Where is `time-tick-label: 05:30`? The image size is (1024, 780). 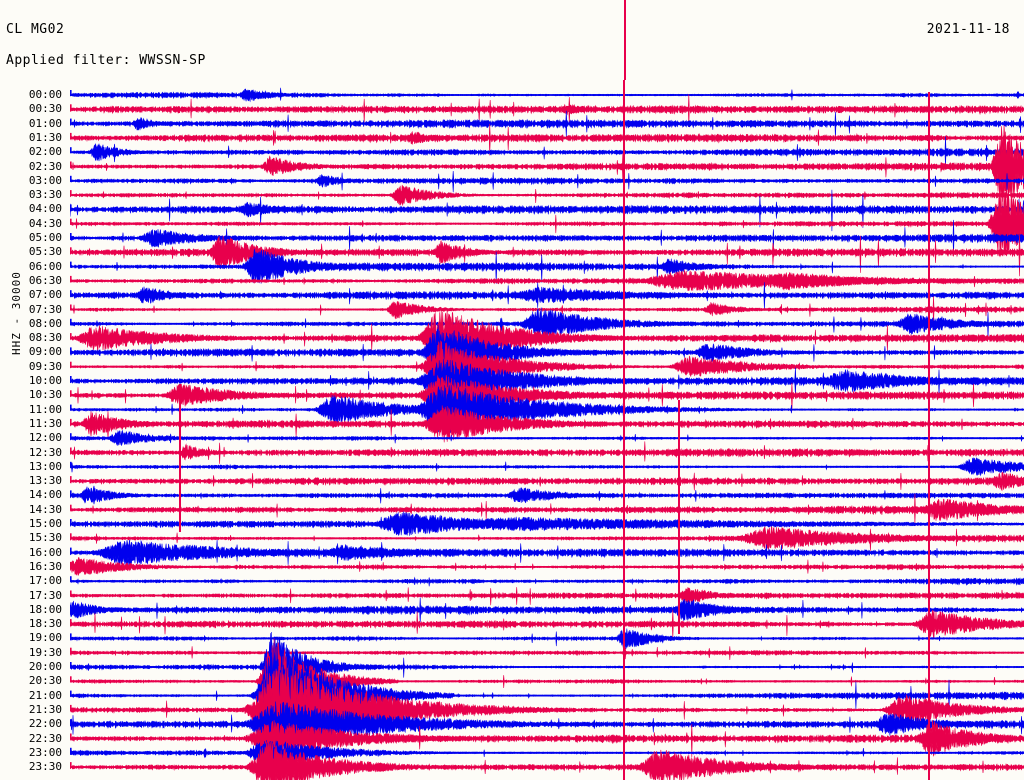
time-tick-label: 05:30 is located at coordinates (45, 252).